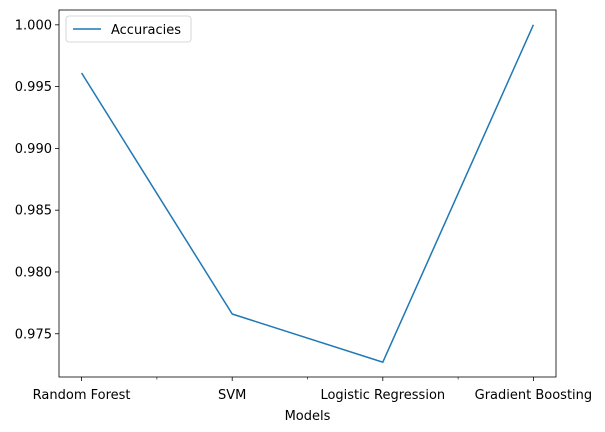 This screenshot has width=605, height=432. What do you see at coordinates (82, 395) in the screenshot?
I see `x-tick-label: Random Forest` at bounding box center [82, 395].